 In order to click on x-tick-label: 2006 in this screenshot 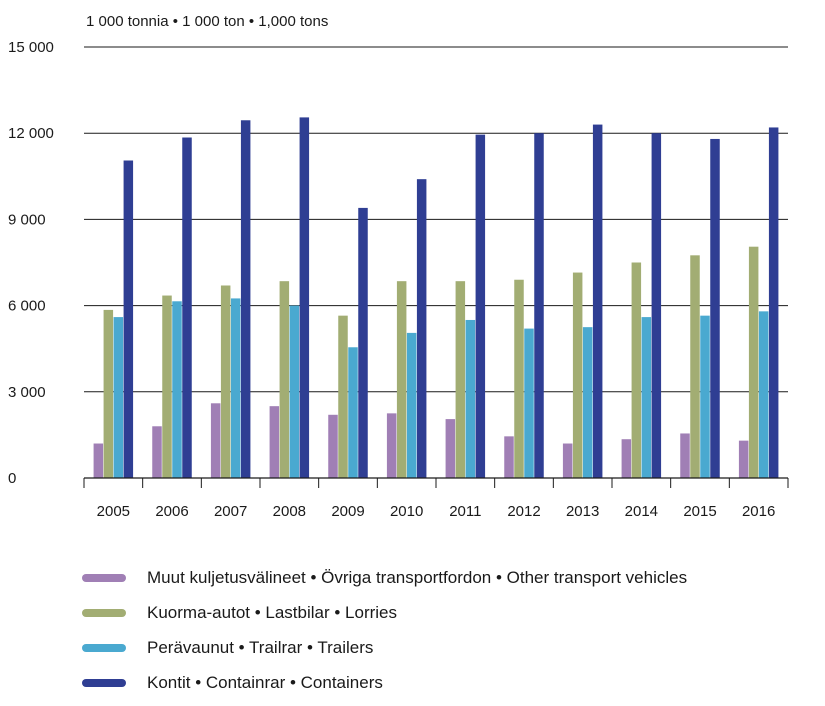, I will do `click(171, 511)`.